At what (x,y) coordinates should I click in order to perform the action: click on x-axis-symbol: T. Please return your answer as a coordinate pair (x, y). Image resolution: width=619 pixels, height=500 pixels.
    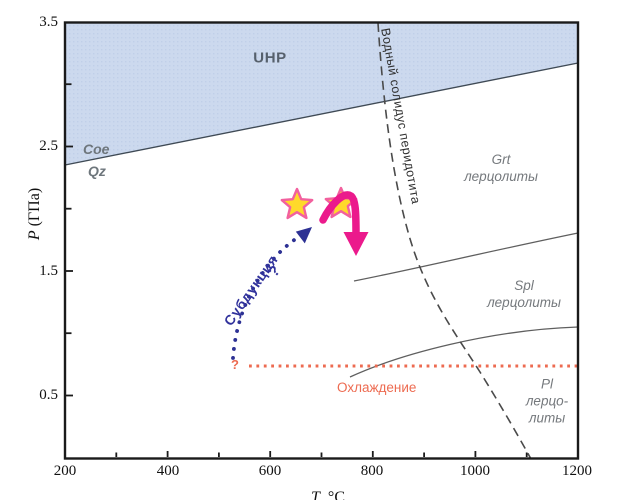
    Looking at the image, I should click on (315, 494).